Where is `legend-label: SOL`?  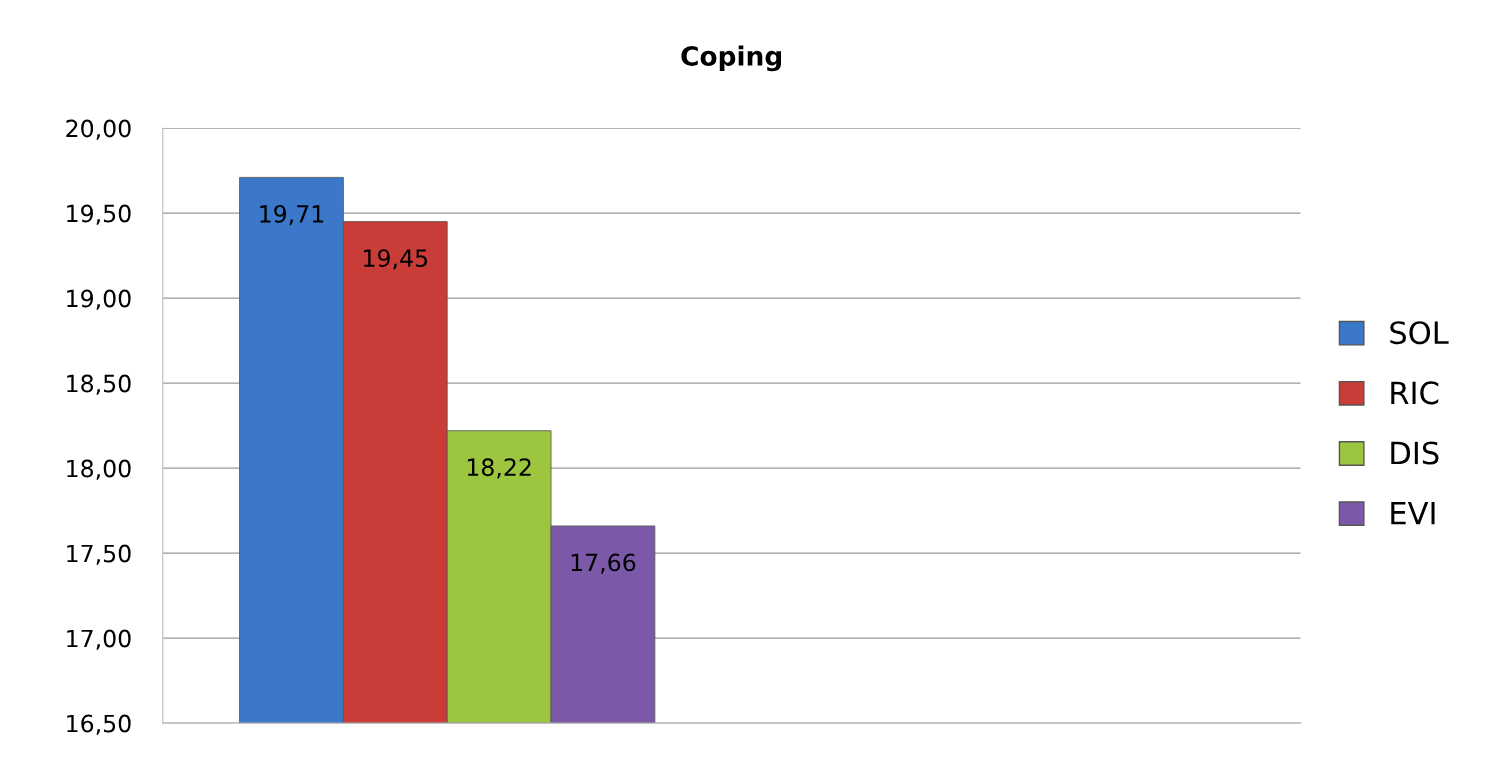
legend-label: SOL is located at coordinates (1419, 333).